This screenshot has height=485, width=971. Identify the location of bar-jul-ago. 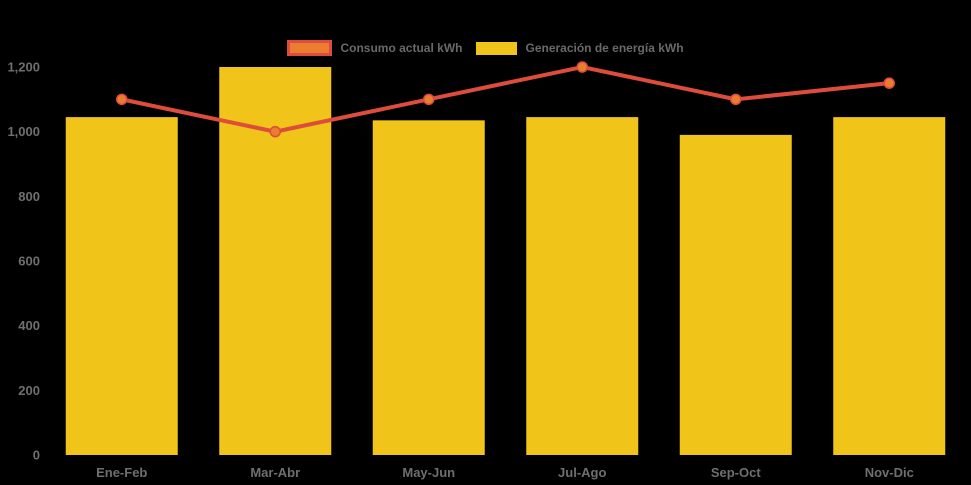
(582, 286).